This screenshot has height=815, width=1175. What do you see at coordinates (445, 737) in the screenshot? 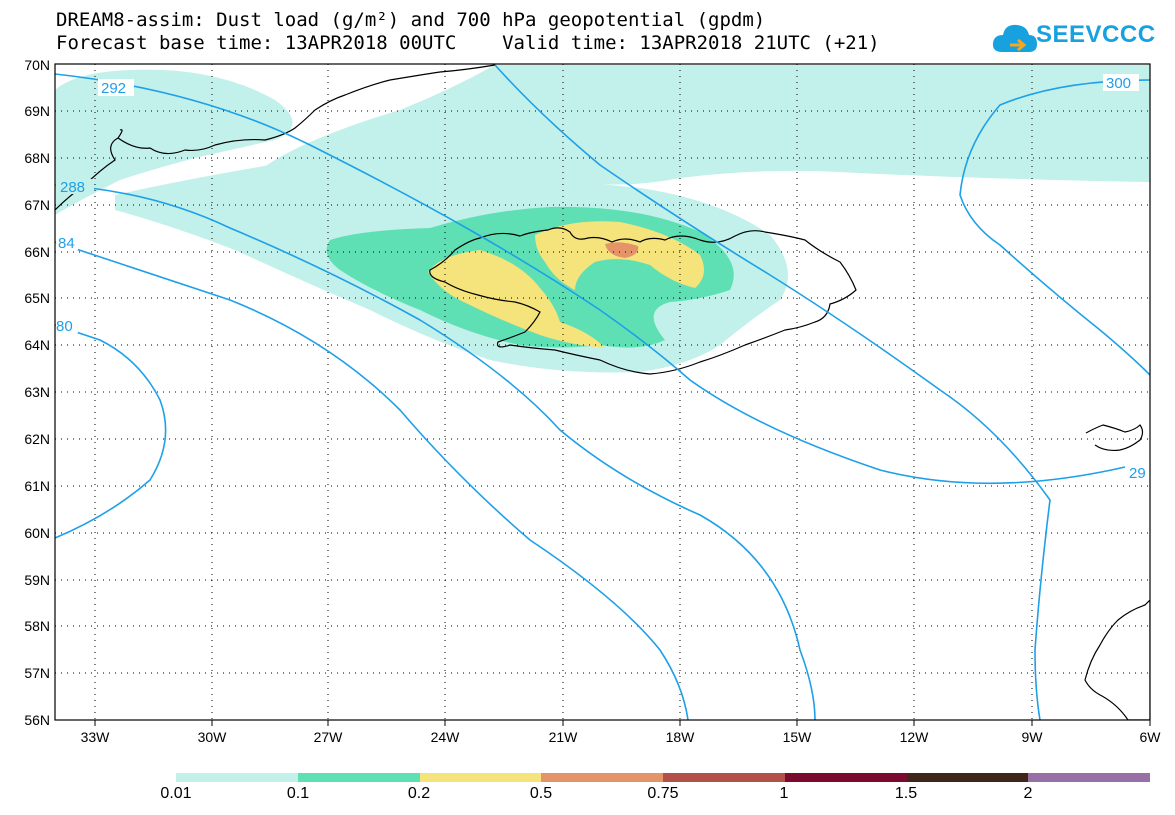
I see `lon-label-24w: 24W` at bounding box center [445, 737].